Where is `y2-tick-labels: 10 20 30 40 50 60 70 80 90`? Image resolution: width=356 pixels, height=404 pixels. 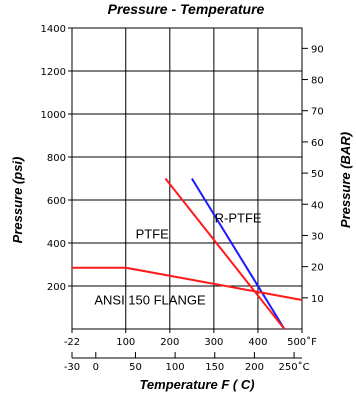 y2-tick-labels: 10 20 30 40 50 60 70 80 90 is located at coordinates (313, 174).